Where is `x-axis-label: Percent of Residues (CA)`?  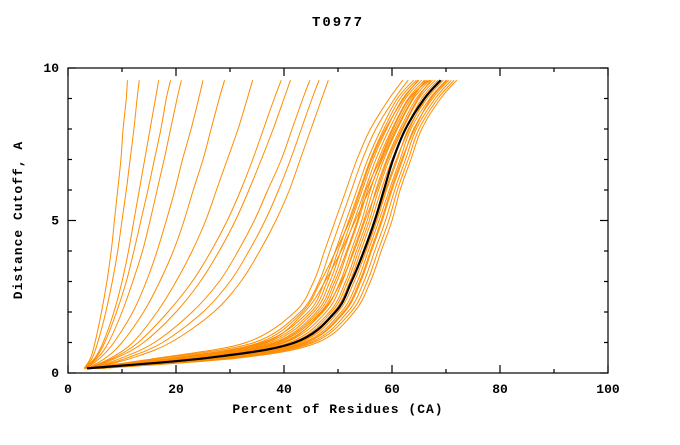
x-axis-label: Percent of Residues (CA) is located at coordinates (337, 409).